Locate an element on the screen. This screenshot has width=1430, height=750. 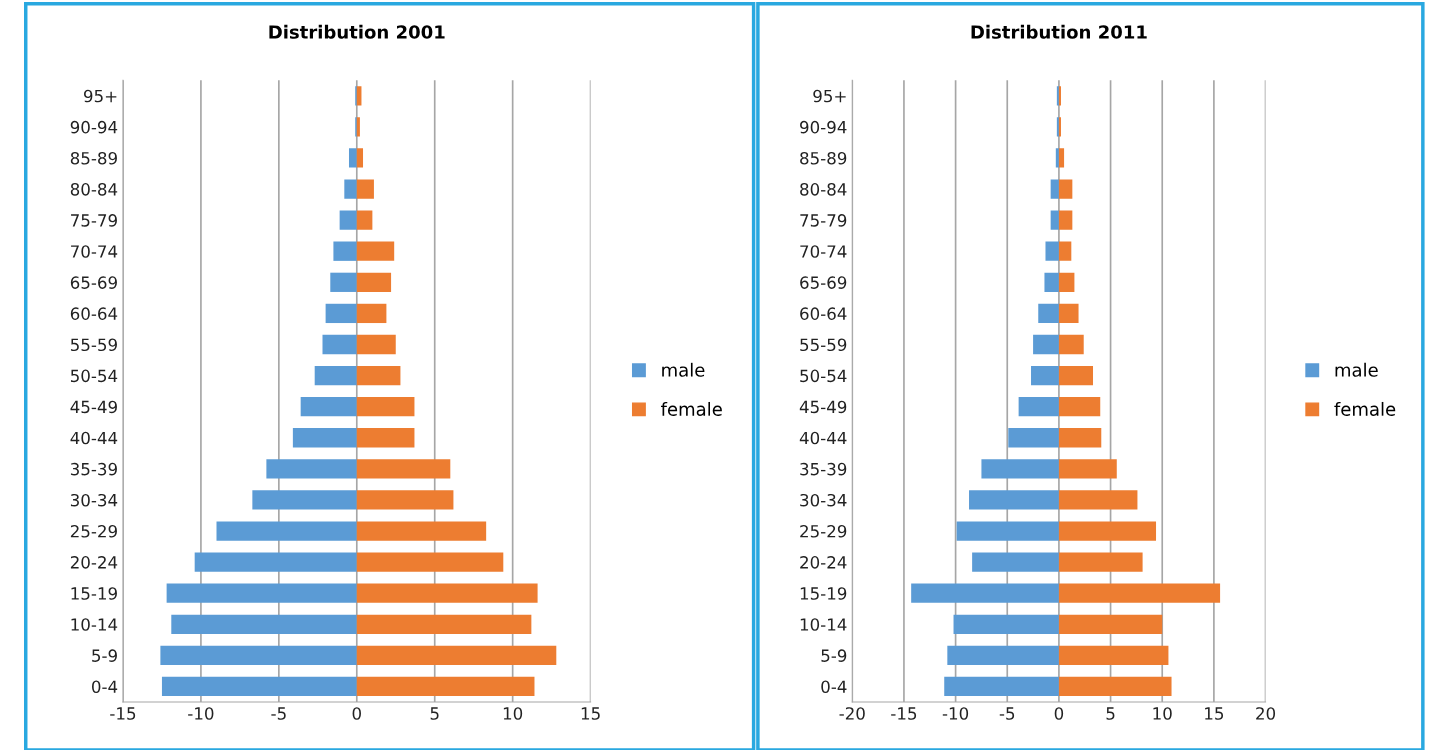
y-tick-label: 15-19 is located at coordinates (94, 593).